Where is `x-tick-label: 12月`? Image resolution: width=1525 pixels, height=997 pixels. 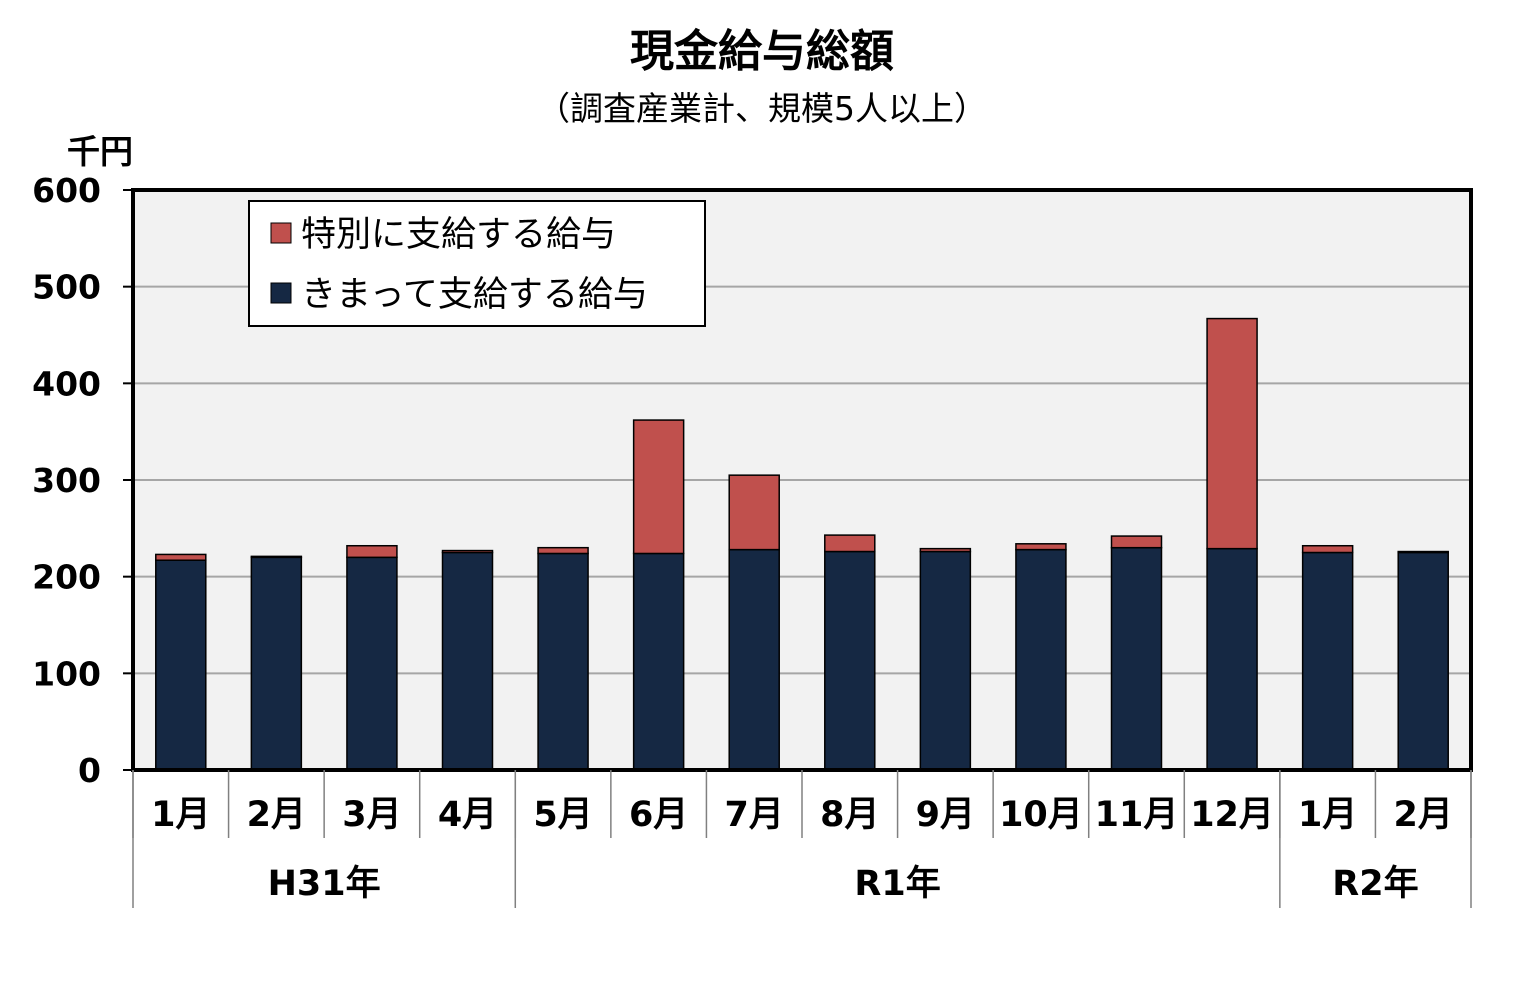 x-tick-label: 12月 is located at coordinates (1232, 815).